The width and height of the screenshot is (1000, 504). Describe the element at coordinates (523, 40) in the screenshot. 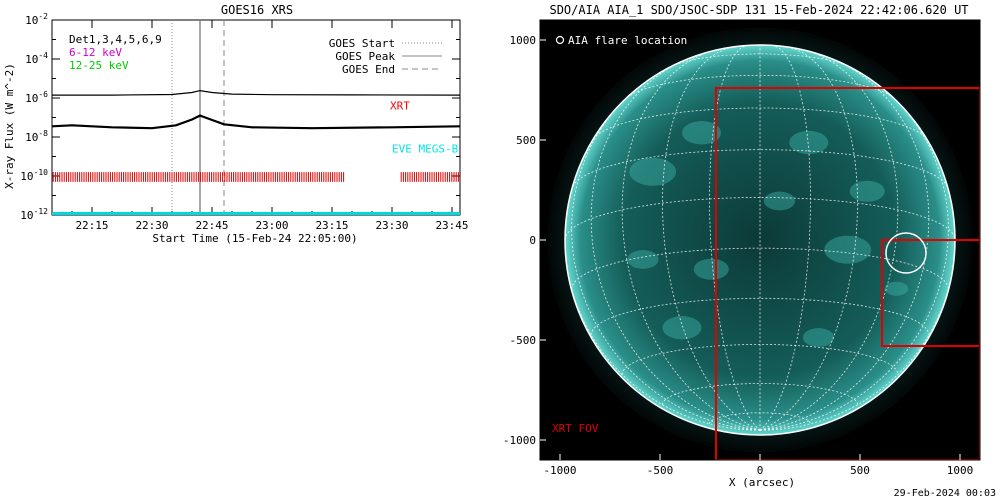

I see `aia-y-tick-label: 1000` at that location.